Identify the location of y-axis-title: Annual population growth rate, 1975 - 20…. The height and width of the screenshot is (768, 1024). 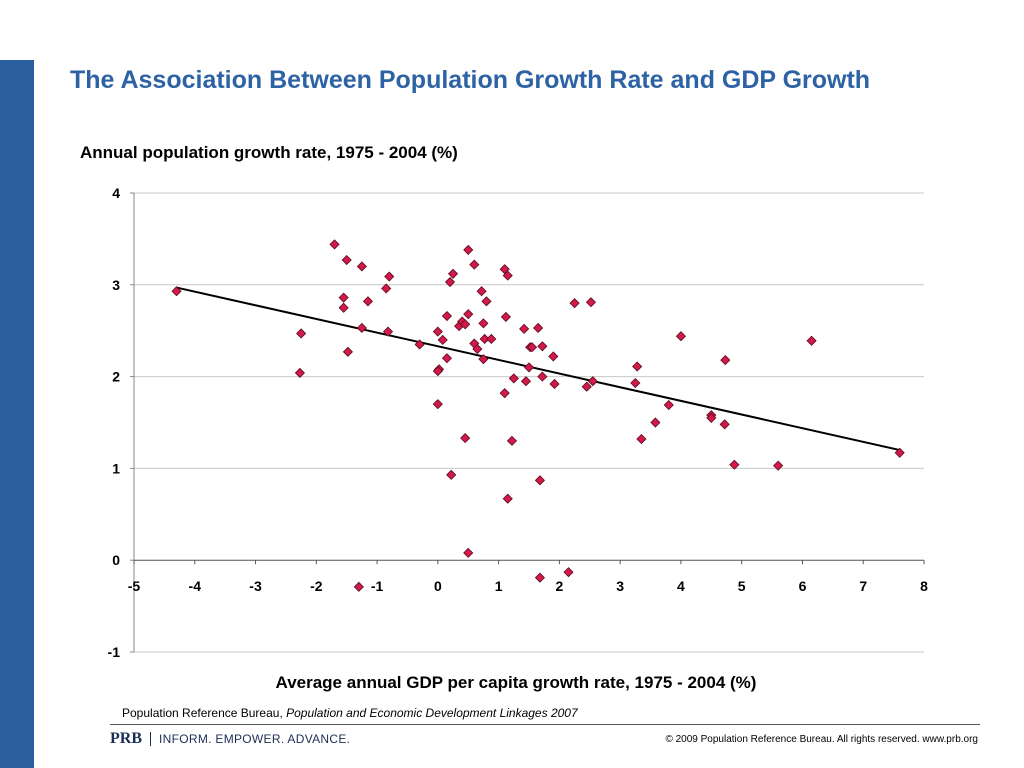
(269, 152).